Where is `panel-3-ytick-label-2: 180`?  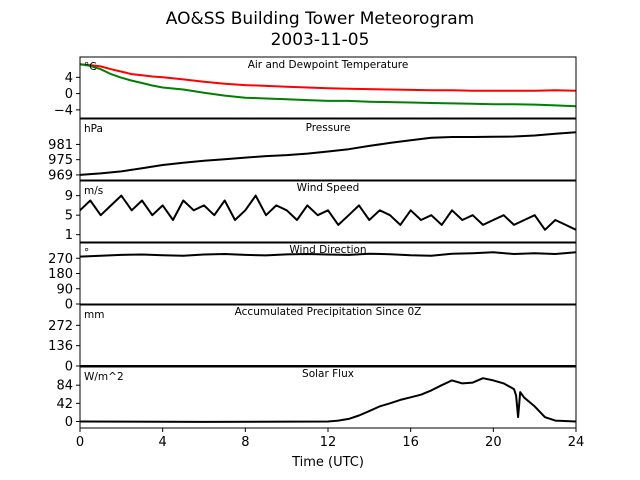 panel-3-ytick-label-2: 180 is located at coordinates (60, 274).